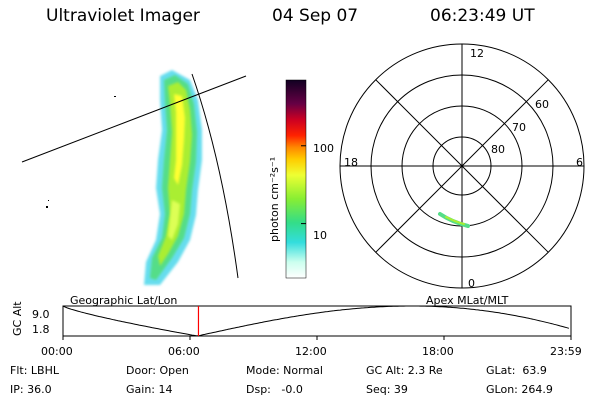  What do you see at coordinates (157, 370) in the screenshot?
I see `status-door: Door: Open` at bounding box center [157, 370].